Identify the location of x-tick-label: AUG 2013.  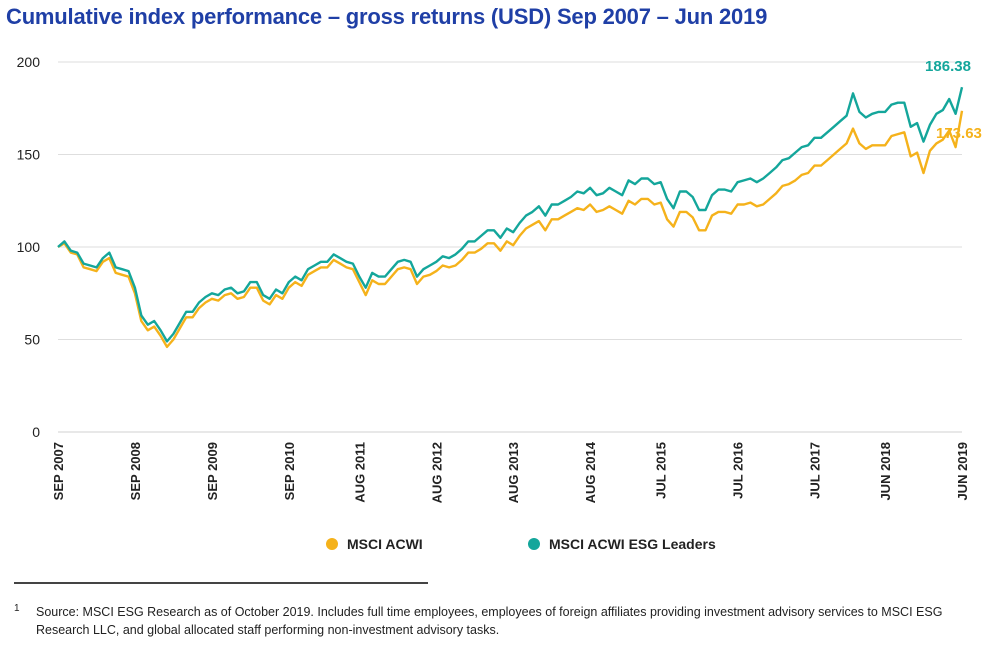
(513, 472).